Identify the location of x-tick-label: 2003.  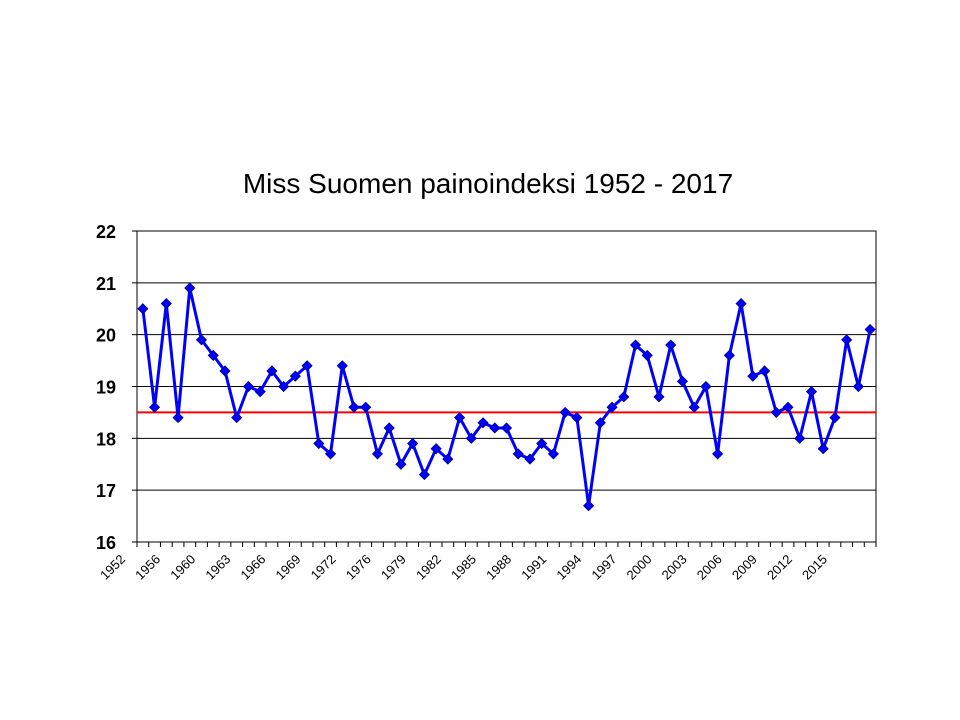
(674, 567).